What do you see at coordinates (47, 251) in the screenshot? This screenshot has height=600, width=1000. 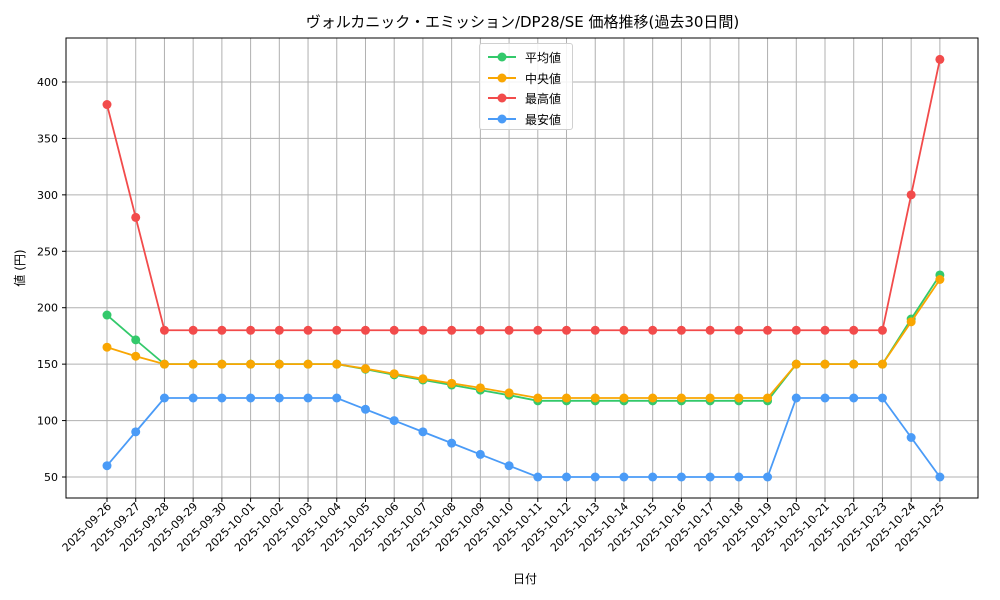 I see `y-tick-label: 250` at bounding box center [47, 251].